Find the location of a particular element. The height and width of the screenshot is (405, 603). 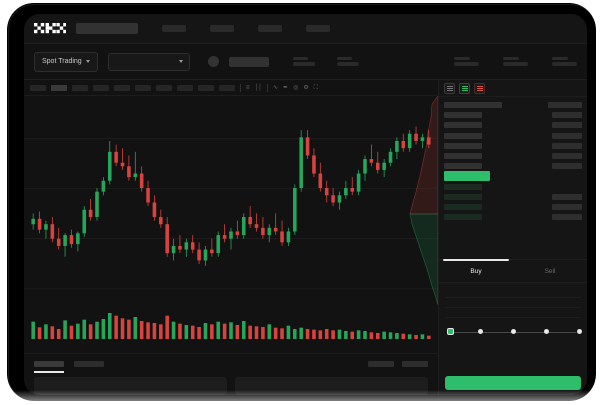

fullscreen-icon: ⛶ is located at coordinates (315, 87).